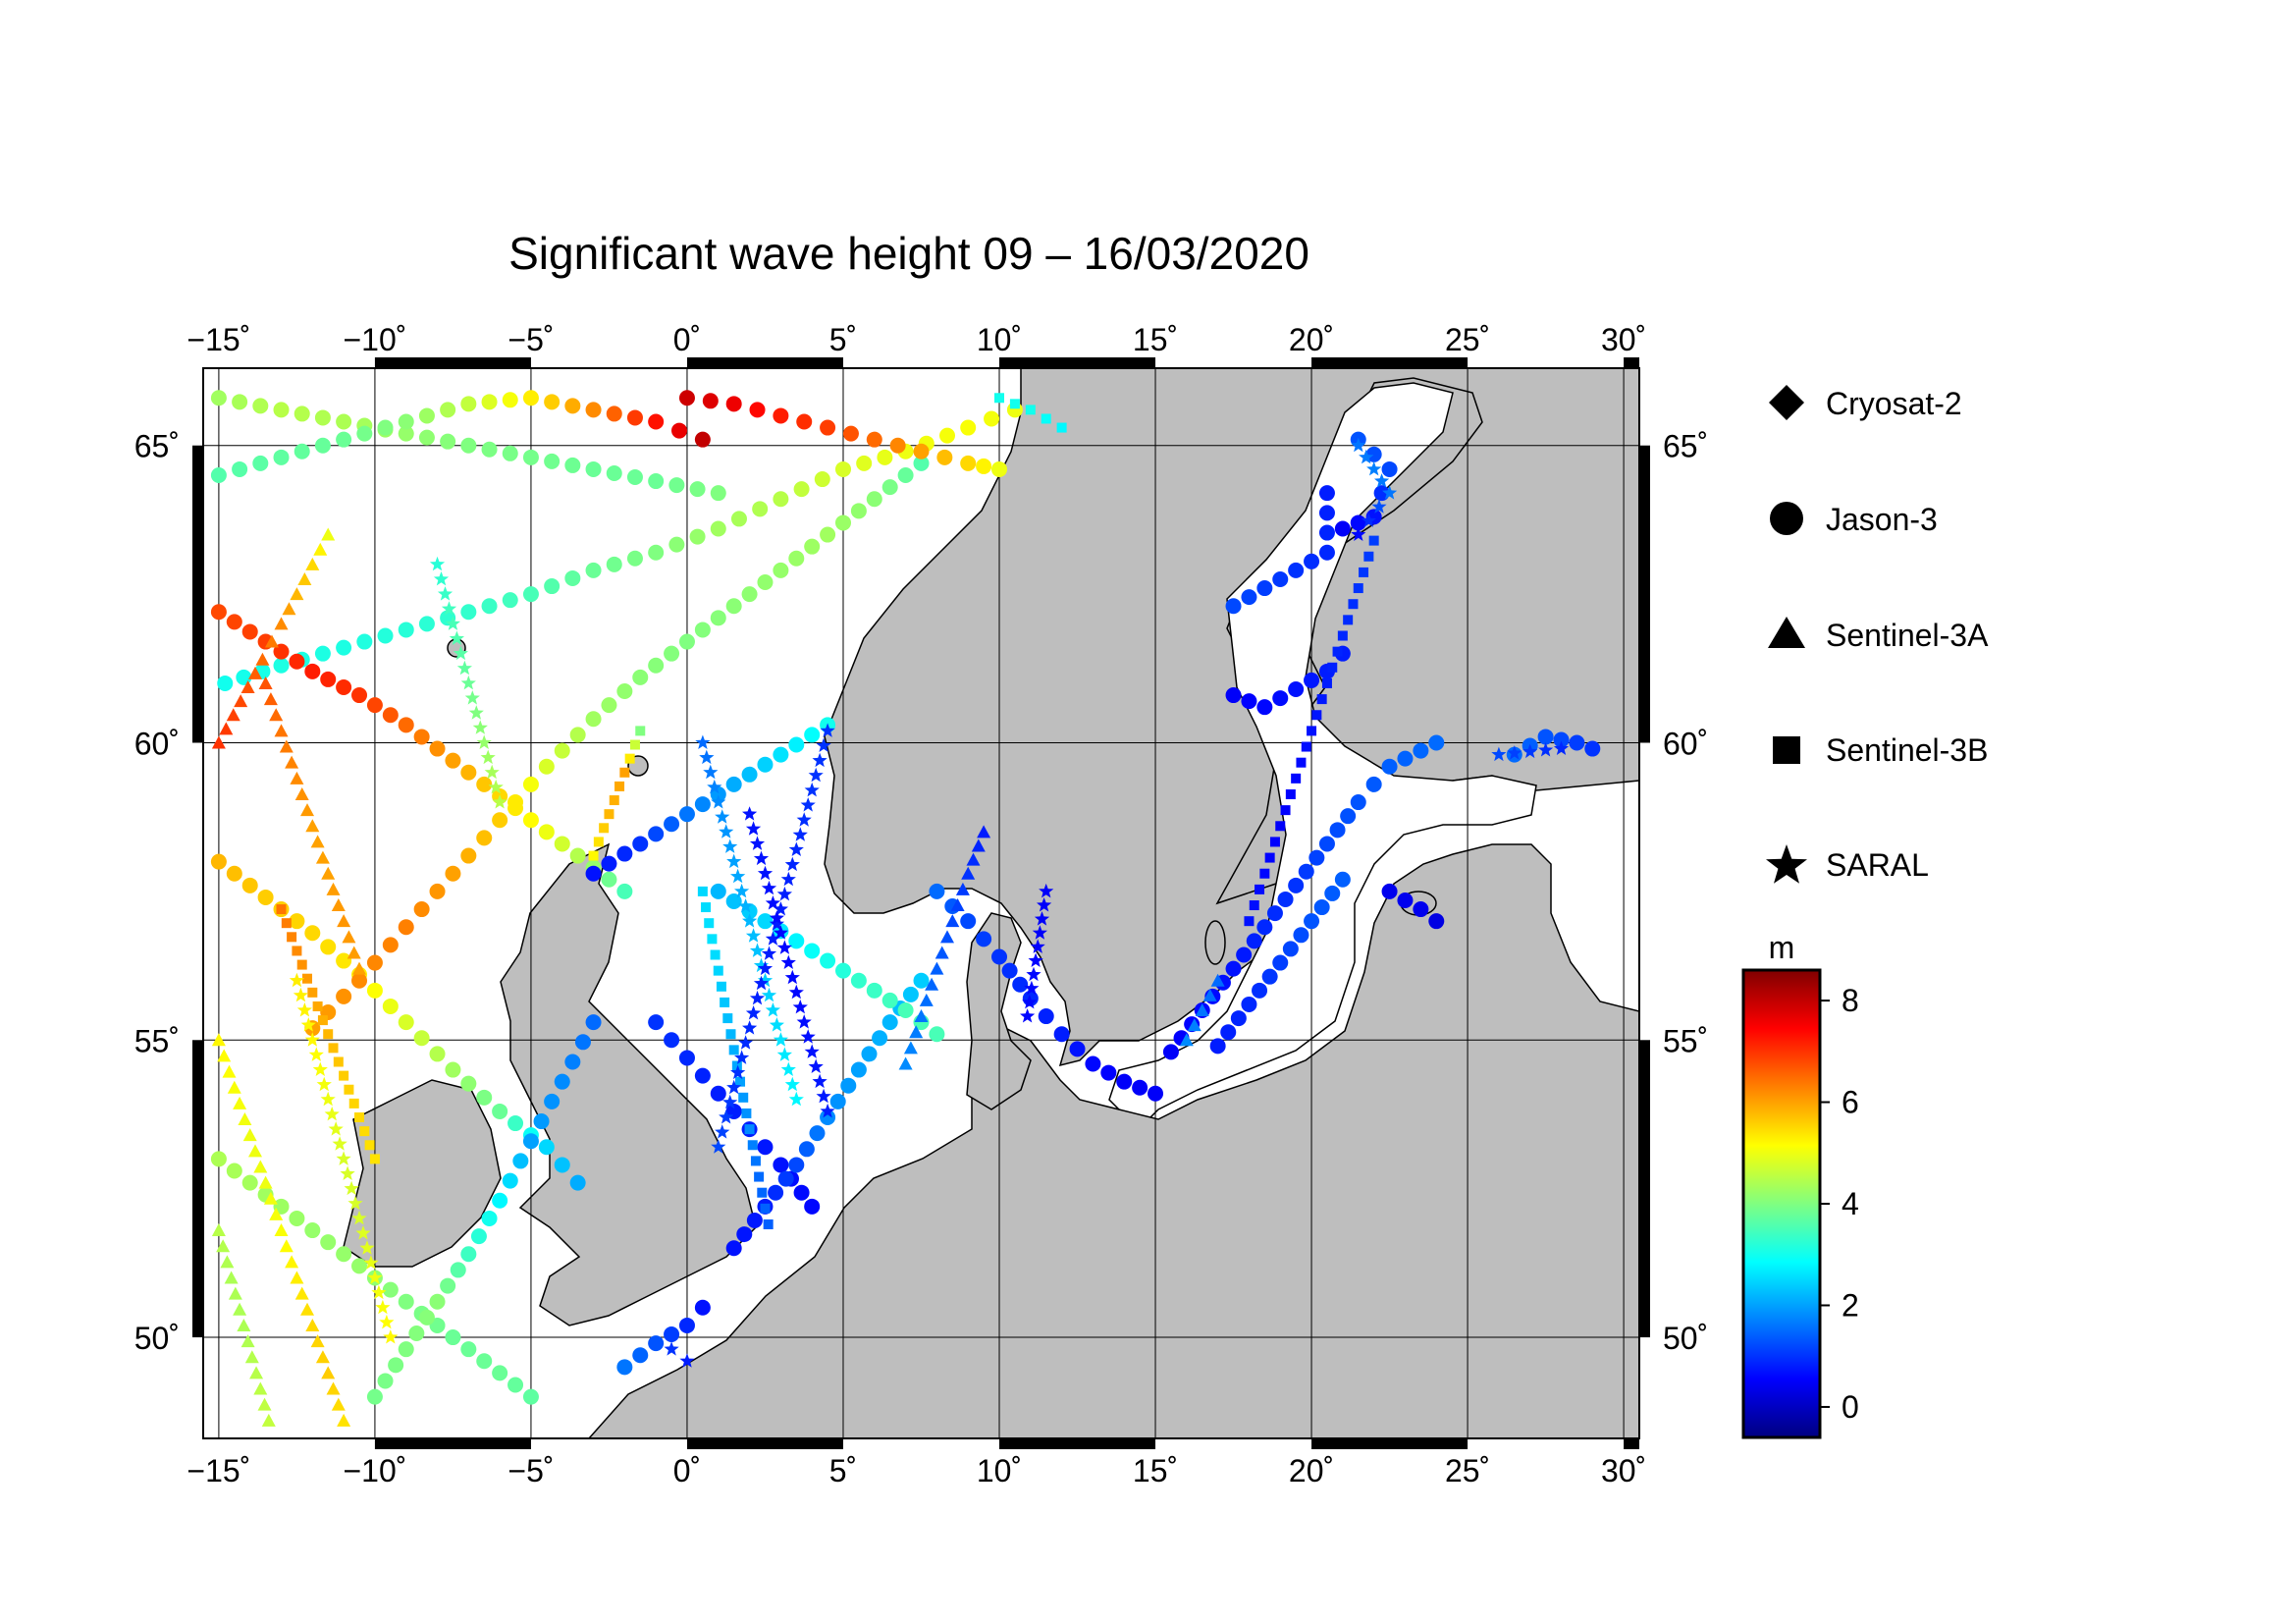  What do you see at coordinates (764, 1444) in the screenshot?
I see `frame-bar-bottom` at bounding box center [764, 1444].